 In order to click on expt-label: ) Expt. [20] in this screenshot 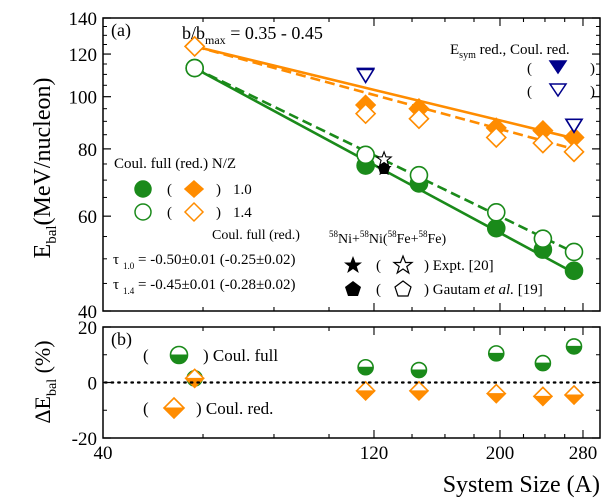, I will do `click(459, 266)`.